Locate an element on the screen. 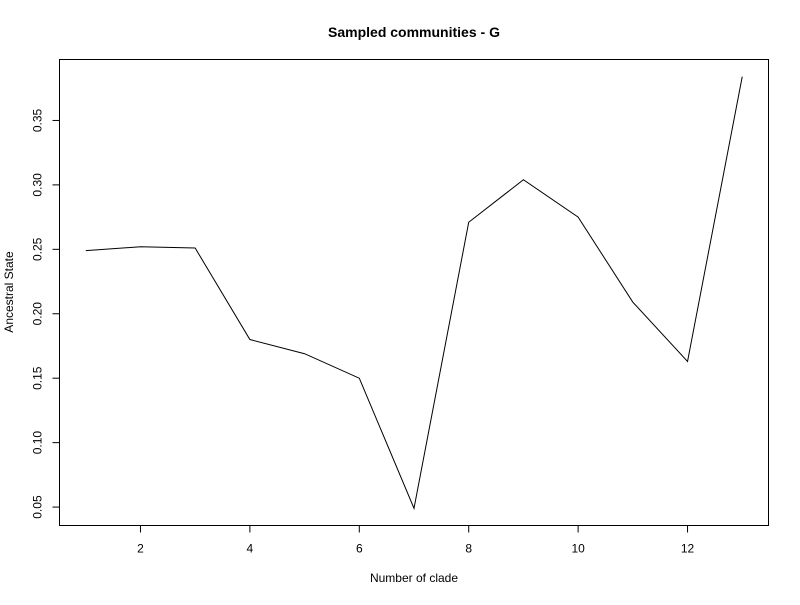 The height and width of the screenshot is (605, 800). y-tick-label: 0.10 is located at coordinates (38, 443).